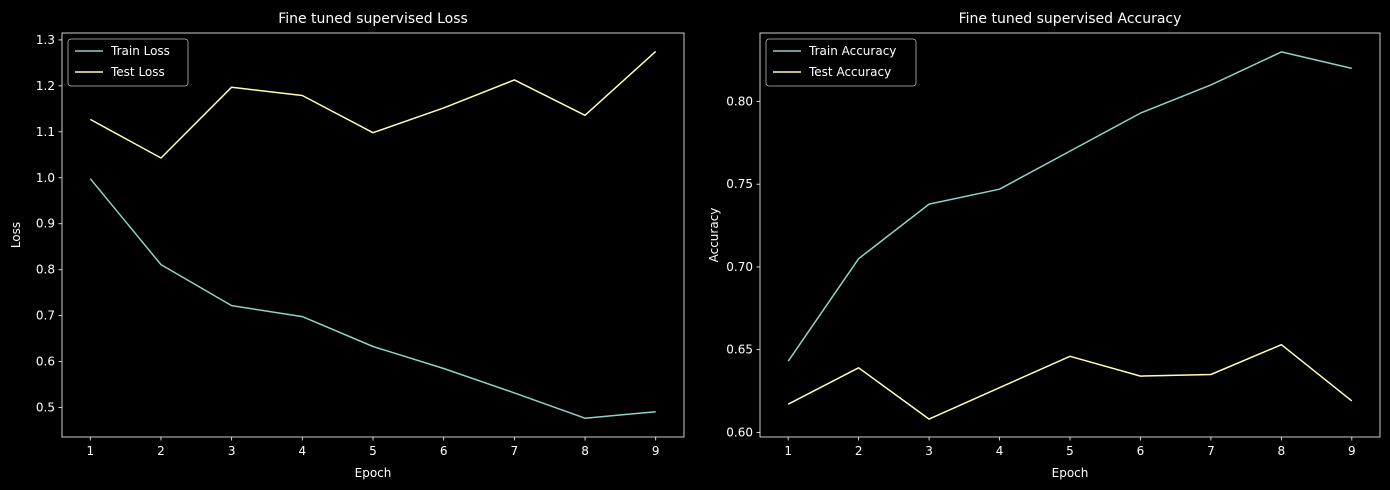 This screenshot has width=1390, height=490. What do you see at coordinates (45, 86) in the screenshot?
I see `y-tick-label: 1.2` at bounding box center [45, 86].